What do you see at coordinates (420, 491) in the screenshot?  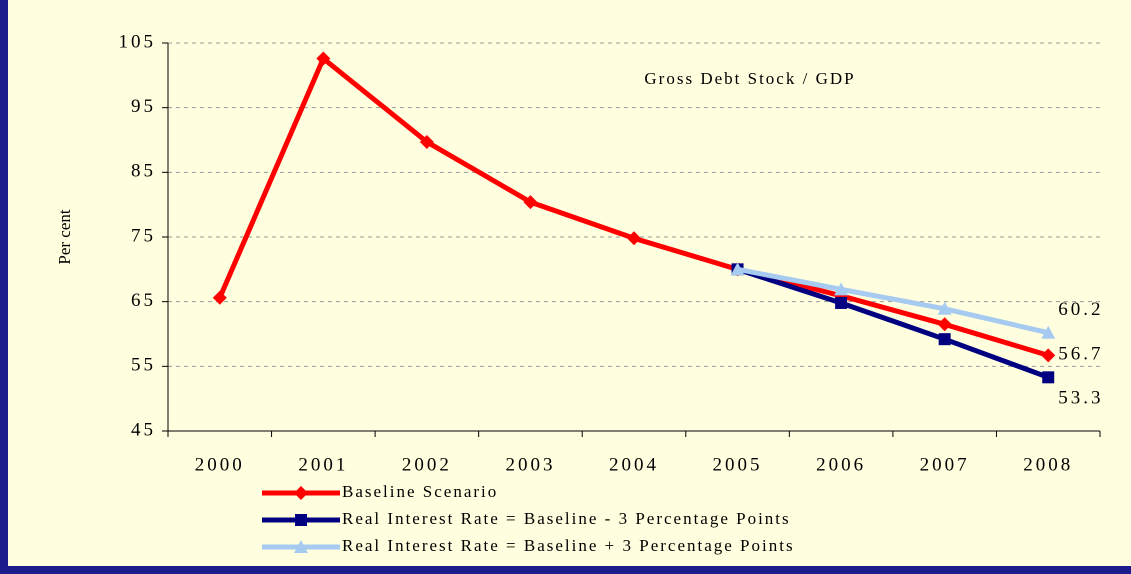 I see `legend-label: Baseline Scenario` at bounding box center [420, 491].